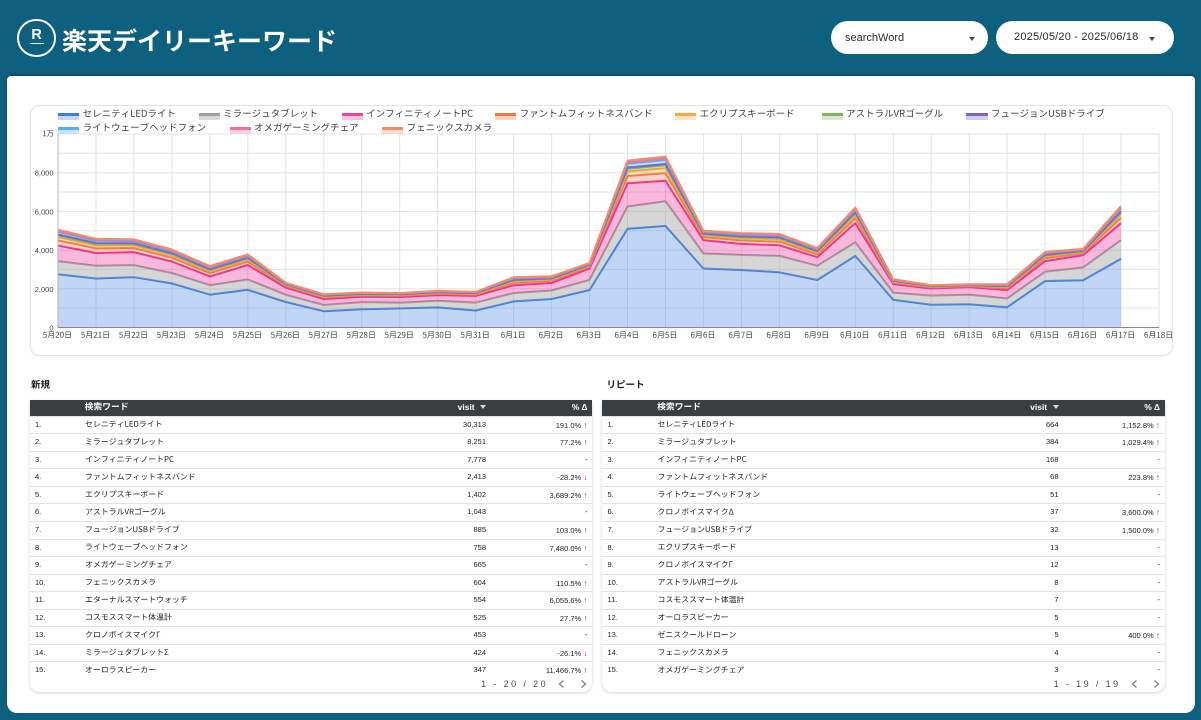 This screenshot has height=720, width=1201. Describe the element at coordinates (43, 250) in the screenshot. I see `svg-text: 4,000` at that location.